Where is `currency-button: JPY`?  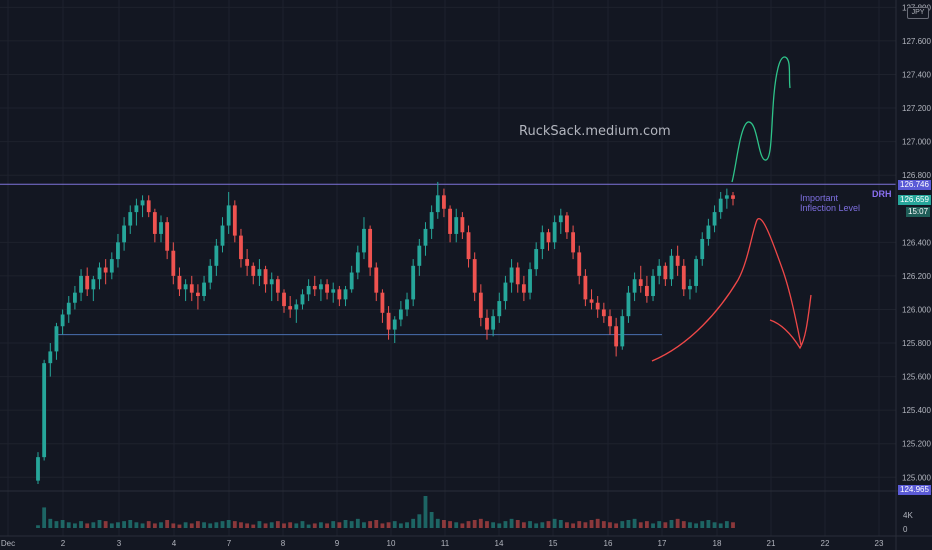
currency-button: JPY is located at coordinates (918, 13).